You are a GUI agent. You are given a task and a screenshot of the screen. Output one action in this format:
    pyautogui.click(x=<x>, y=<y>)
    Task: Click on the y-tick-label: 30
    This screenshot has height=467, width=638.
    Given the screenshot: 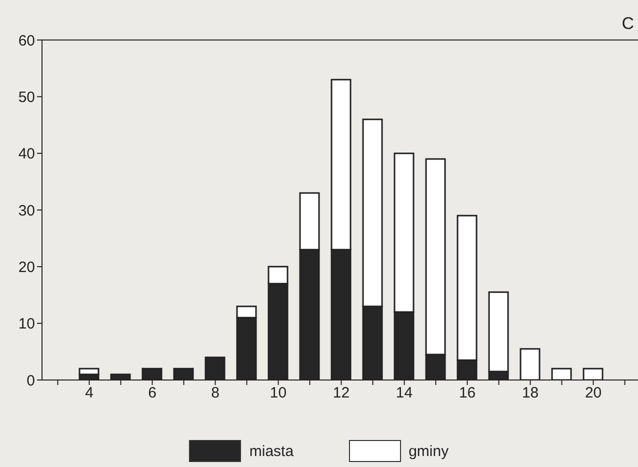 What is the action you would take?
    pyautogui.click(x=26, y=211)
    